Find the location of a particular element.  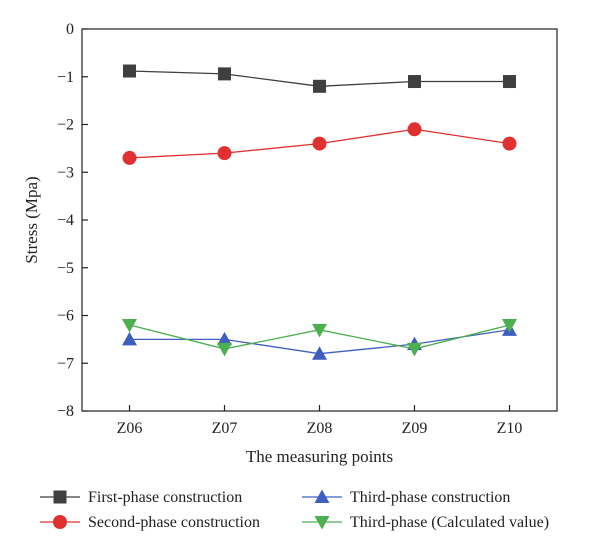

legend-label: Third-phase construction is located at coordinates (430, 497).